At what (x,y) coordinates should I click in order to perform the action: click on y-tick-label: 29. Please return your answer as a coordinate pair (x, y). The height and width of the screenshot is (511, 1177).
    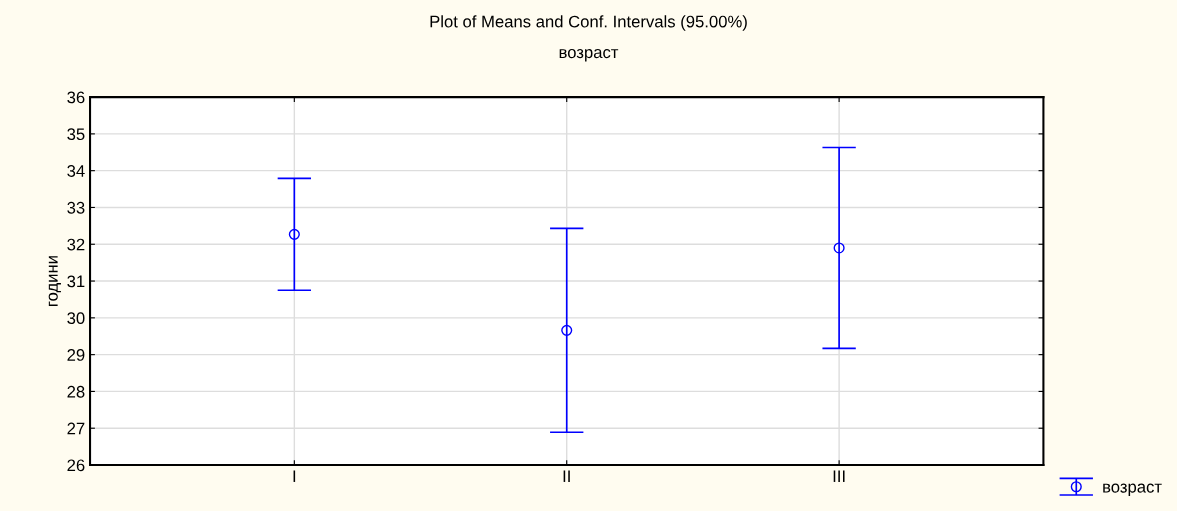
    Looking at the image, I should click on (76, 355).